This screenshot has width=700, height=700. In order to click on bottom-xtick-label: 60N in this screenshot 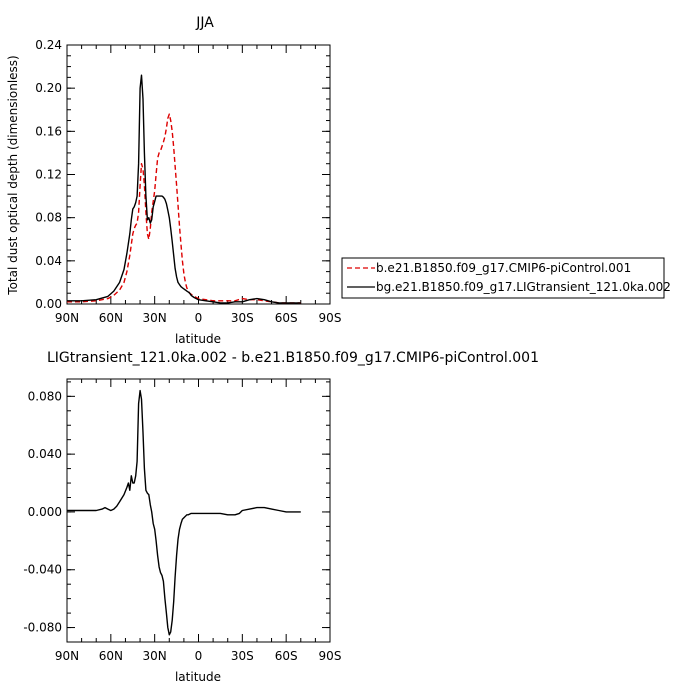, I will do `click(111, 656)`.